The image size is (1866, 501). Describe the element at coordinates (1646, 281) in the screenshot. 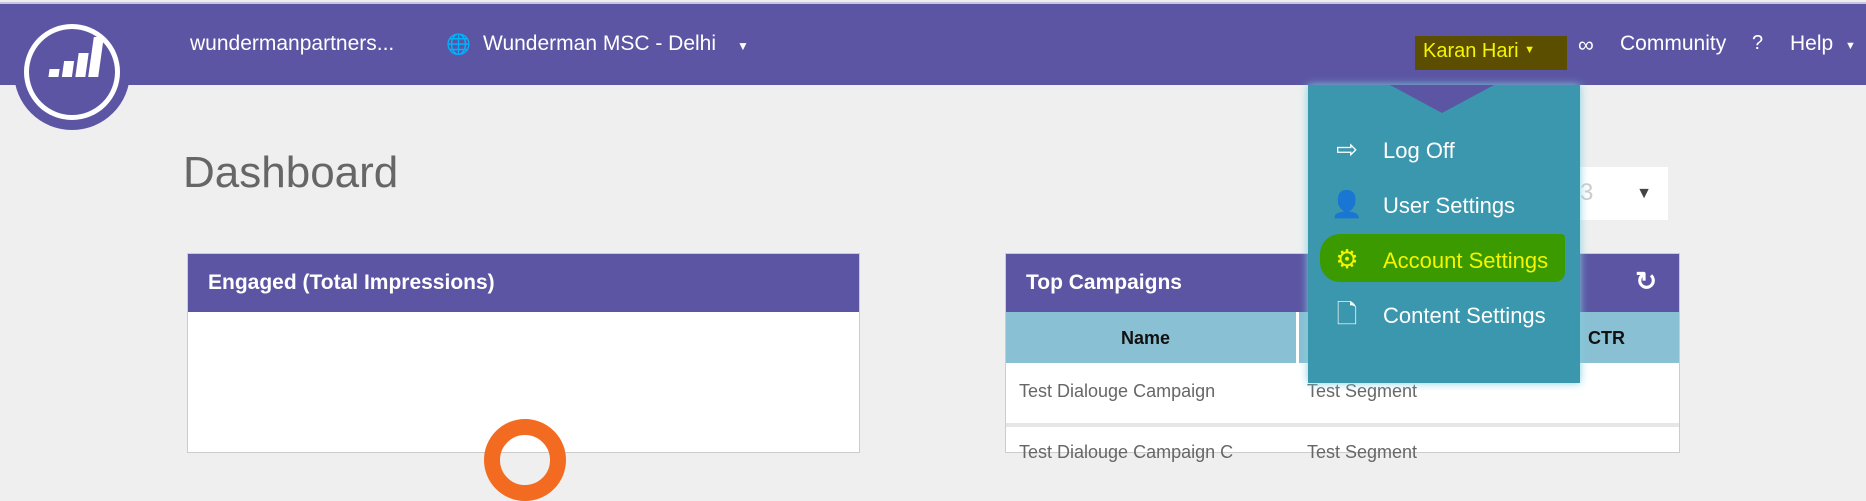

I see `refresh-icon: ↻` at that location.